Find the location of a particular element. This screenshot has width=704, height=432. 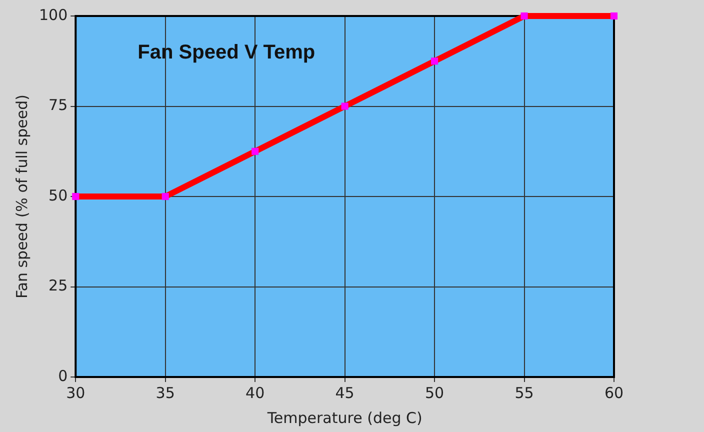

x-tick-label: 40 is located at coordinates (255, 393).